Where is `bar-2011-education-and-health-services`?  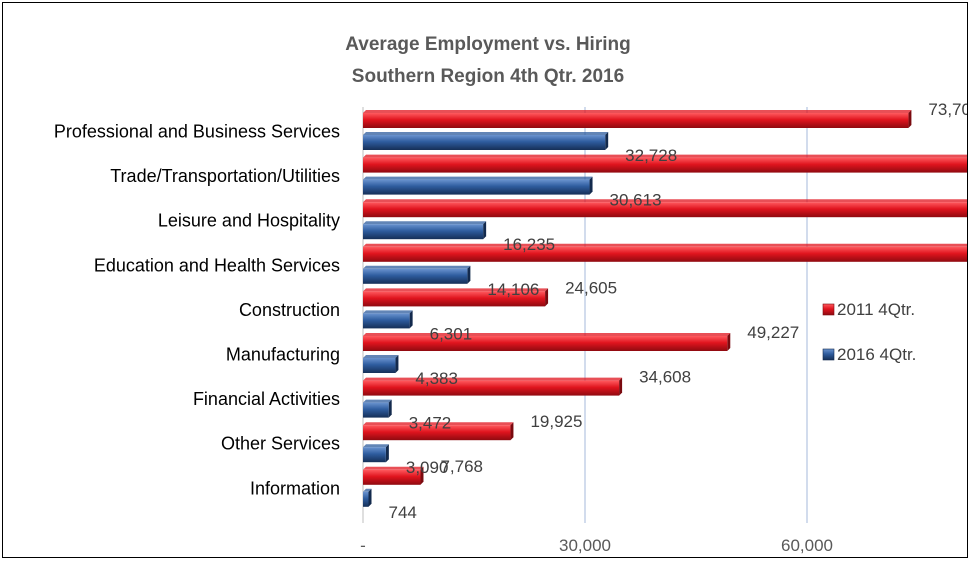 bar-2011-education-and-health-services is located at coordinates (665, 252).